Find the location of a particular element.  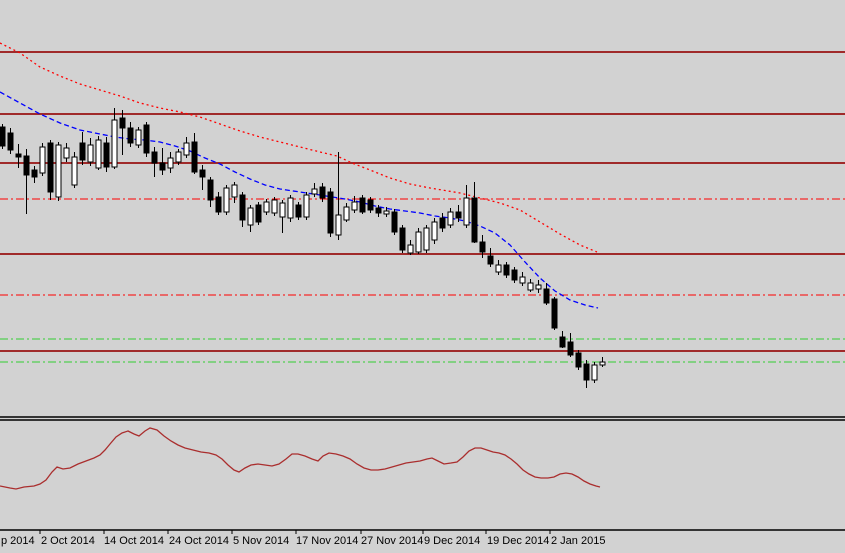

oscillator-line is located at coordinates (300, 458).